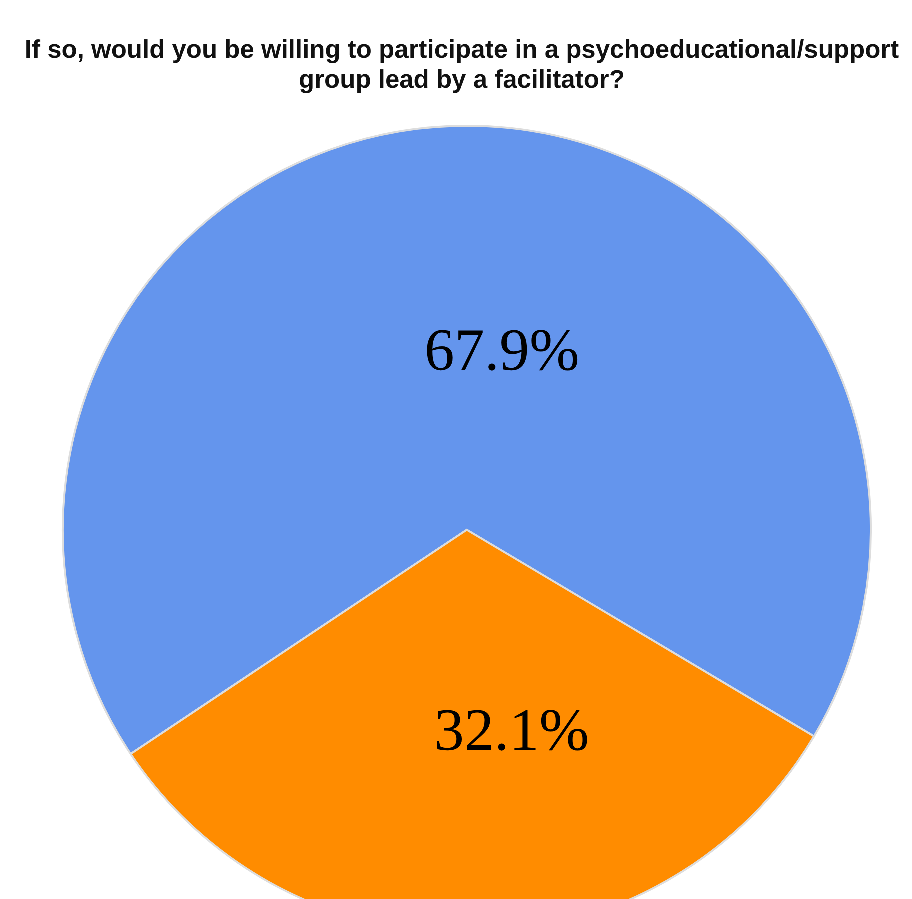 This screenshot has height=899, width=912. What do you see at coordinates (512, 729) in the screenshot?
I see `data-label: 32.1%` at bounding box center [512, 729].